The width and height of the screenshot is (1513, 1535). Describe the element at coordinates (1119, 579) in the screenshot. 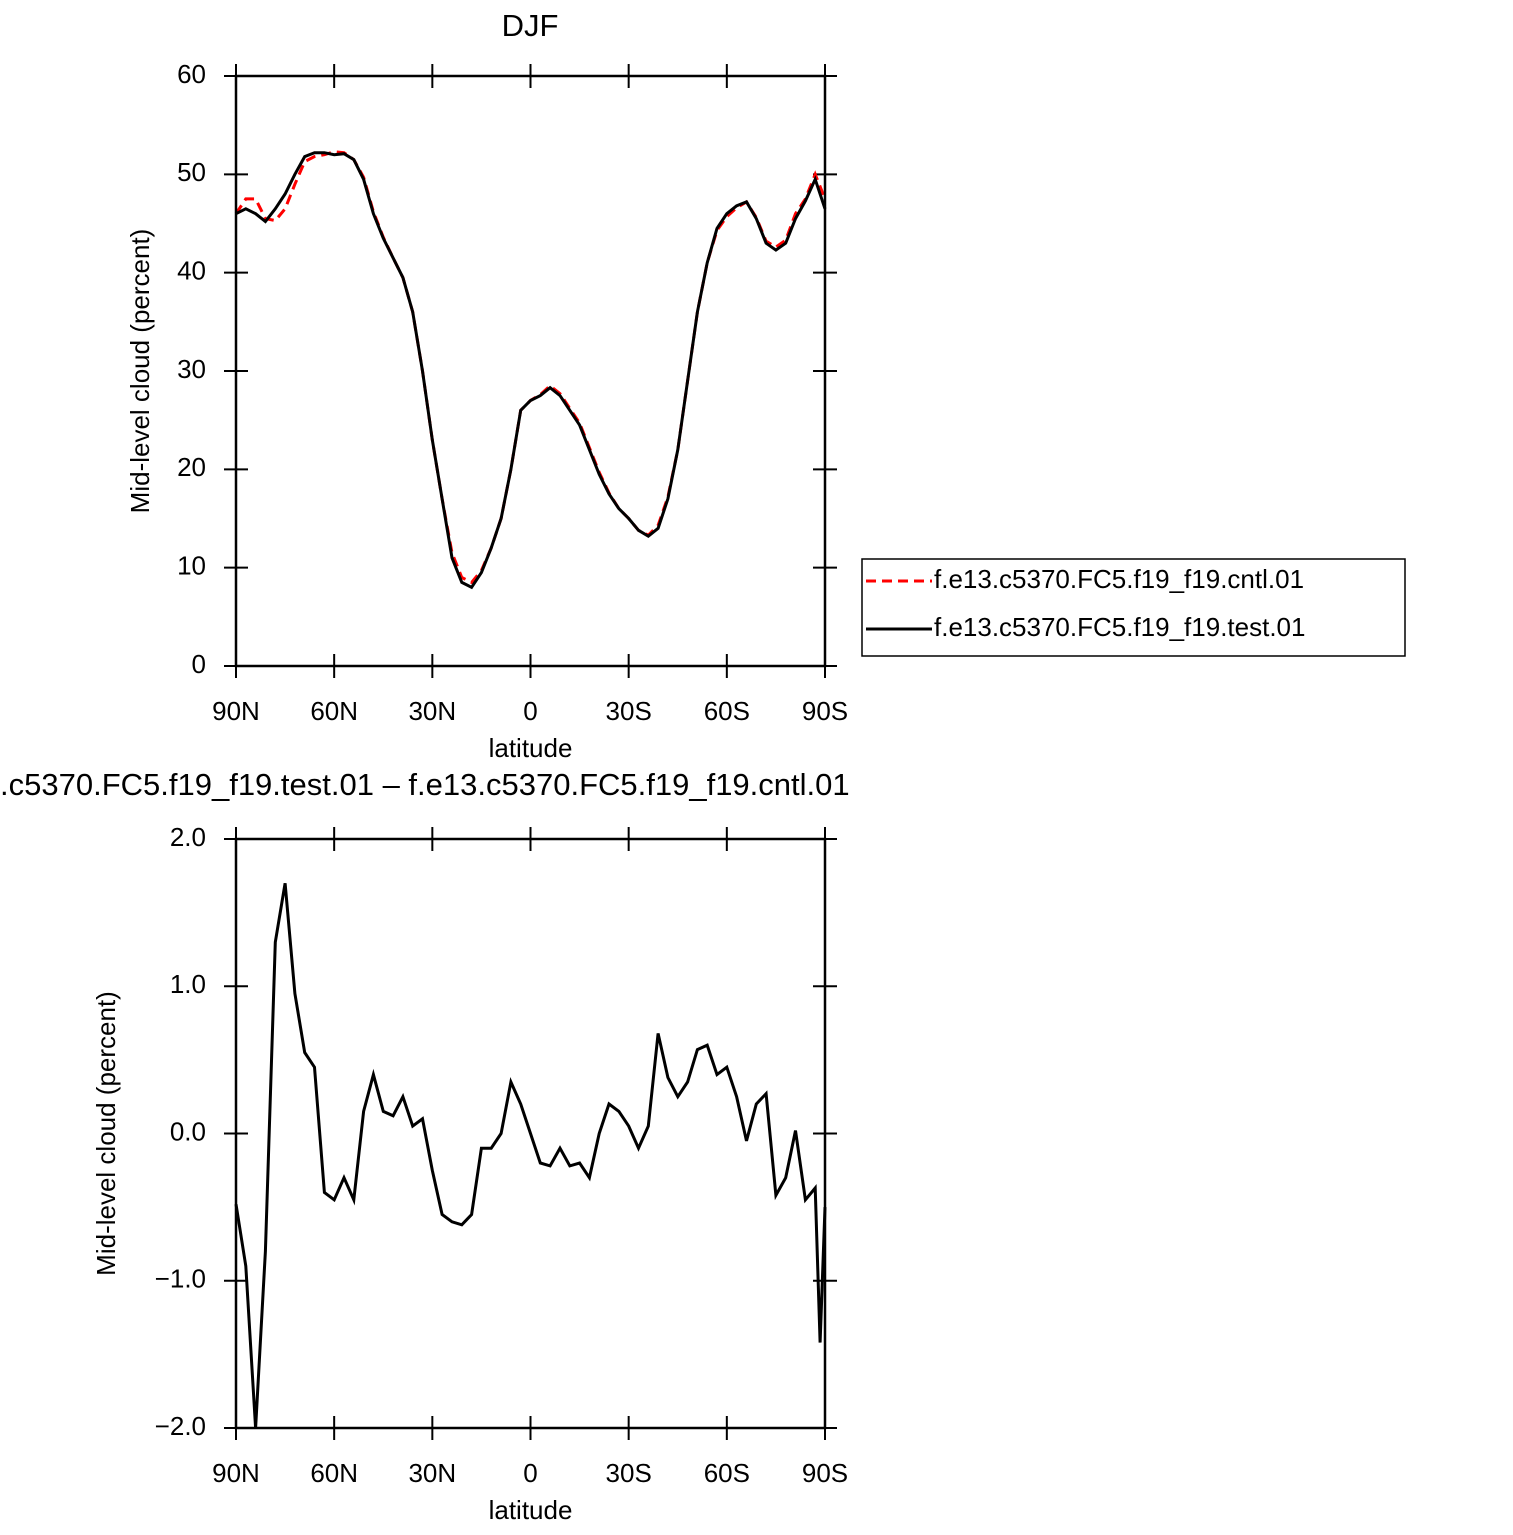

I see `legend-label: f.e13.c5370.FC5.f19_f19.cntl.01` at that location.